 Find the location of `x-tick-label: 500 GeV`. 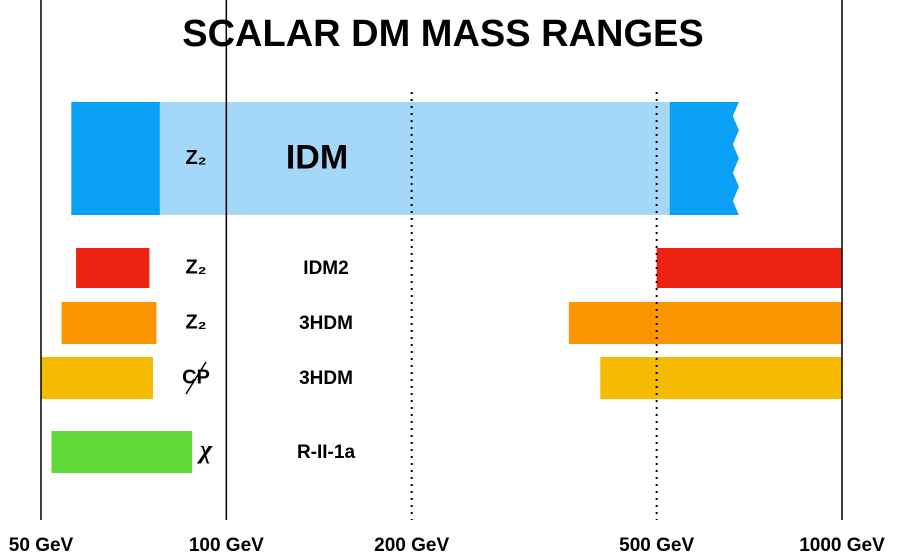

x-tick-label: 500 GeV is located at coordinates (656, 545).